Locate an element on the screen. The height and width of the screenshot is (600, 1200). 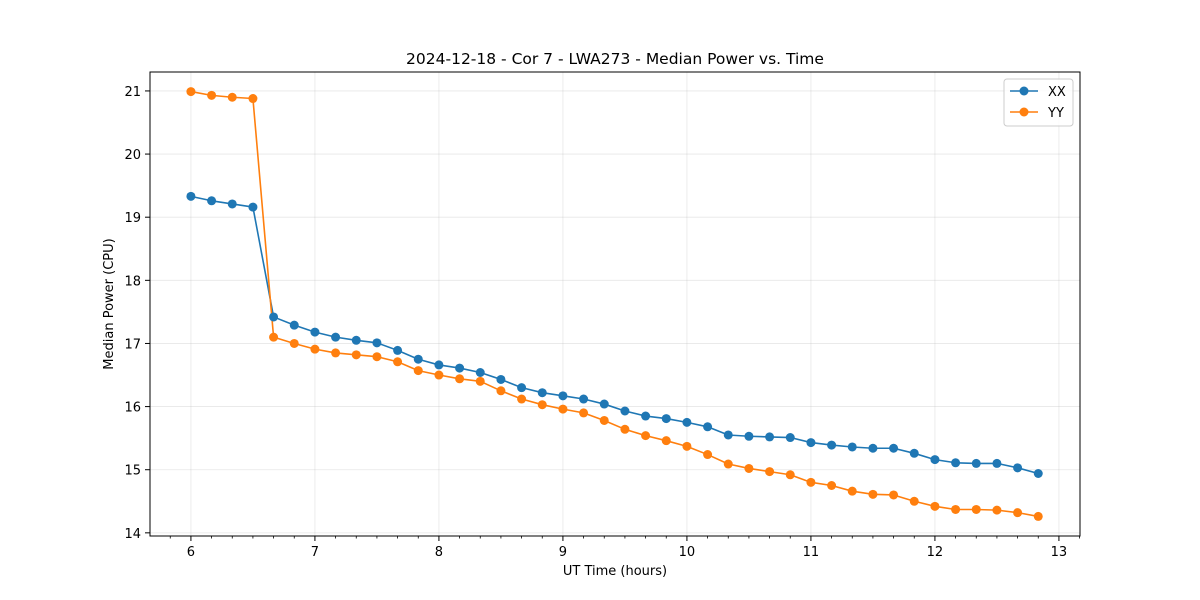
x-tick-label: 8 is located at coordinates (439, 552).